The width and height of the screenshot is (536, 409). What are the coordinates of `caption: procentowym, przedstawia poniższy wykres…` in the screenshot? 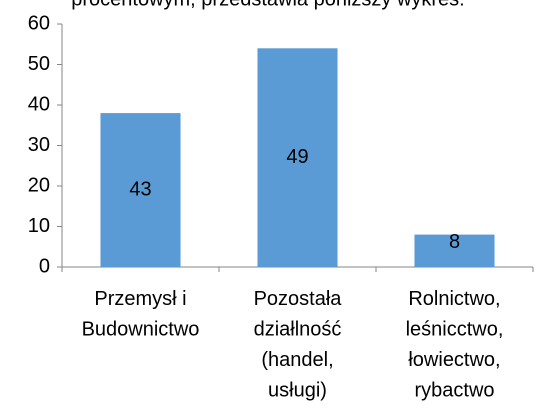 It's located at (267, 5).